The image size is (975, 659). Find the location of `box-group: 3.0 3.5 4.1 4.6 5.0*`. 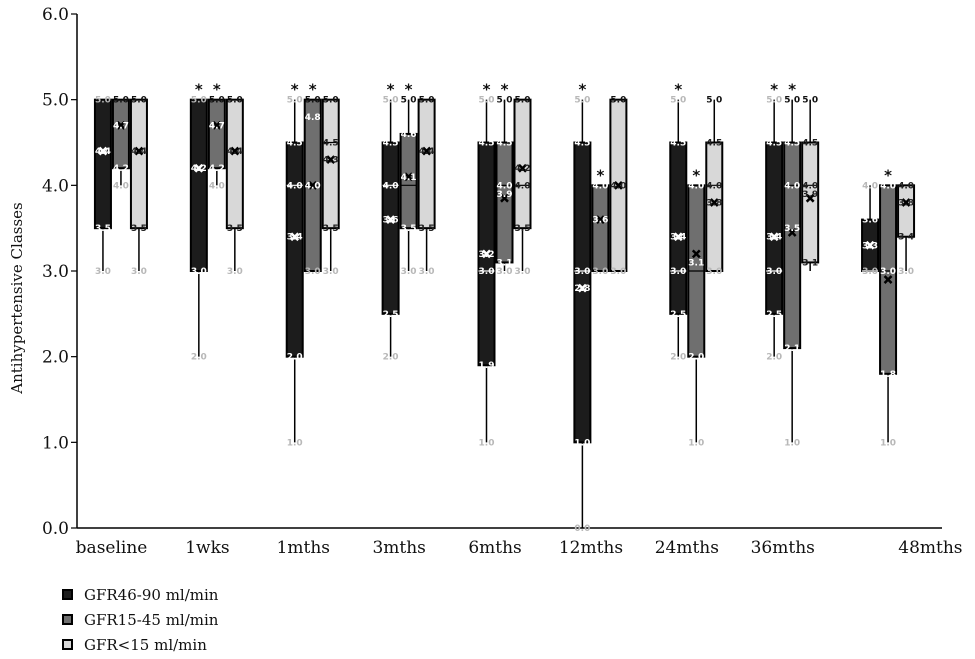

box-group: 3.0 3.5 4.1 4.6 5.0* is located at coordinates (408, 179).